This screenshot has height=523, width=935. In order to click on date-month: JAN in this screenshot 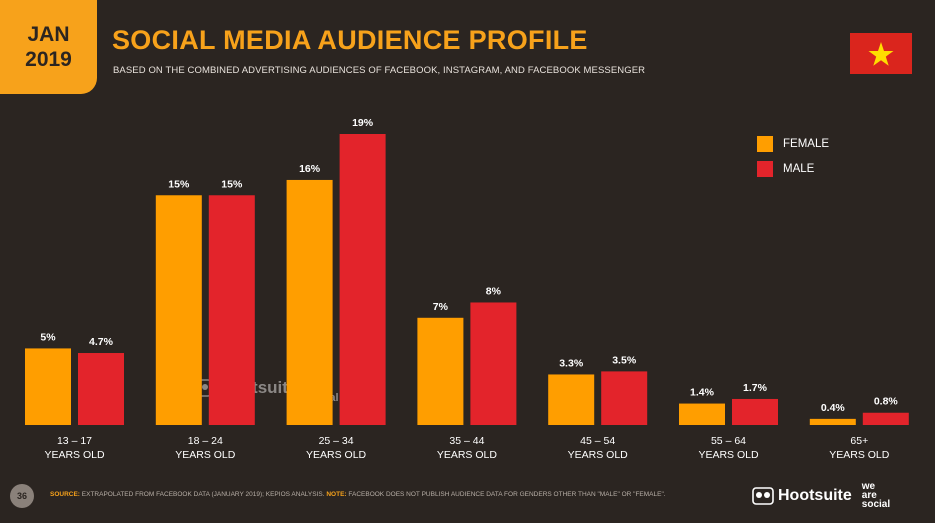, I will do `click(48, 34)`.